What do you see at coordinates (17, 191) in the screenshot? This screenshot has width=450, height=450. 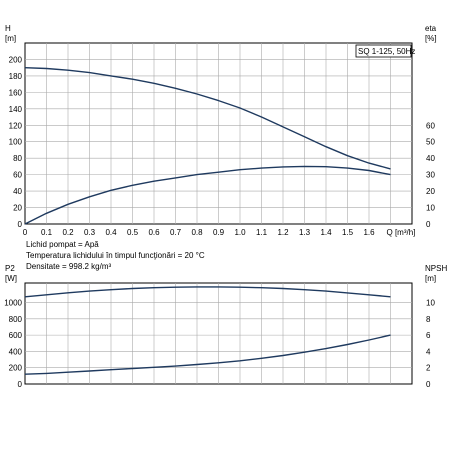 I see `left-axis-tick-label: 40` at bounding box center [17, 191].